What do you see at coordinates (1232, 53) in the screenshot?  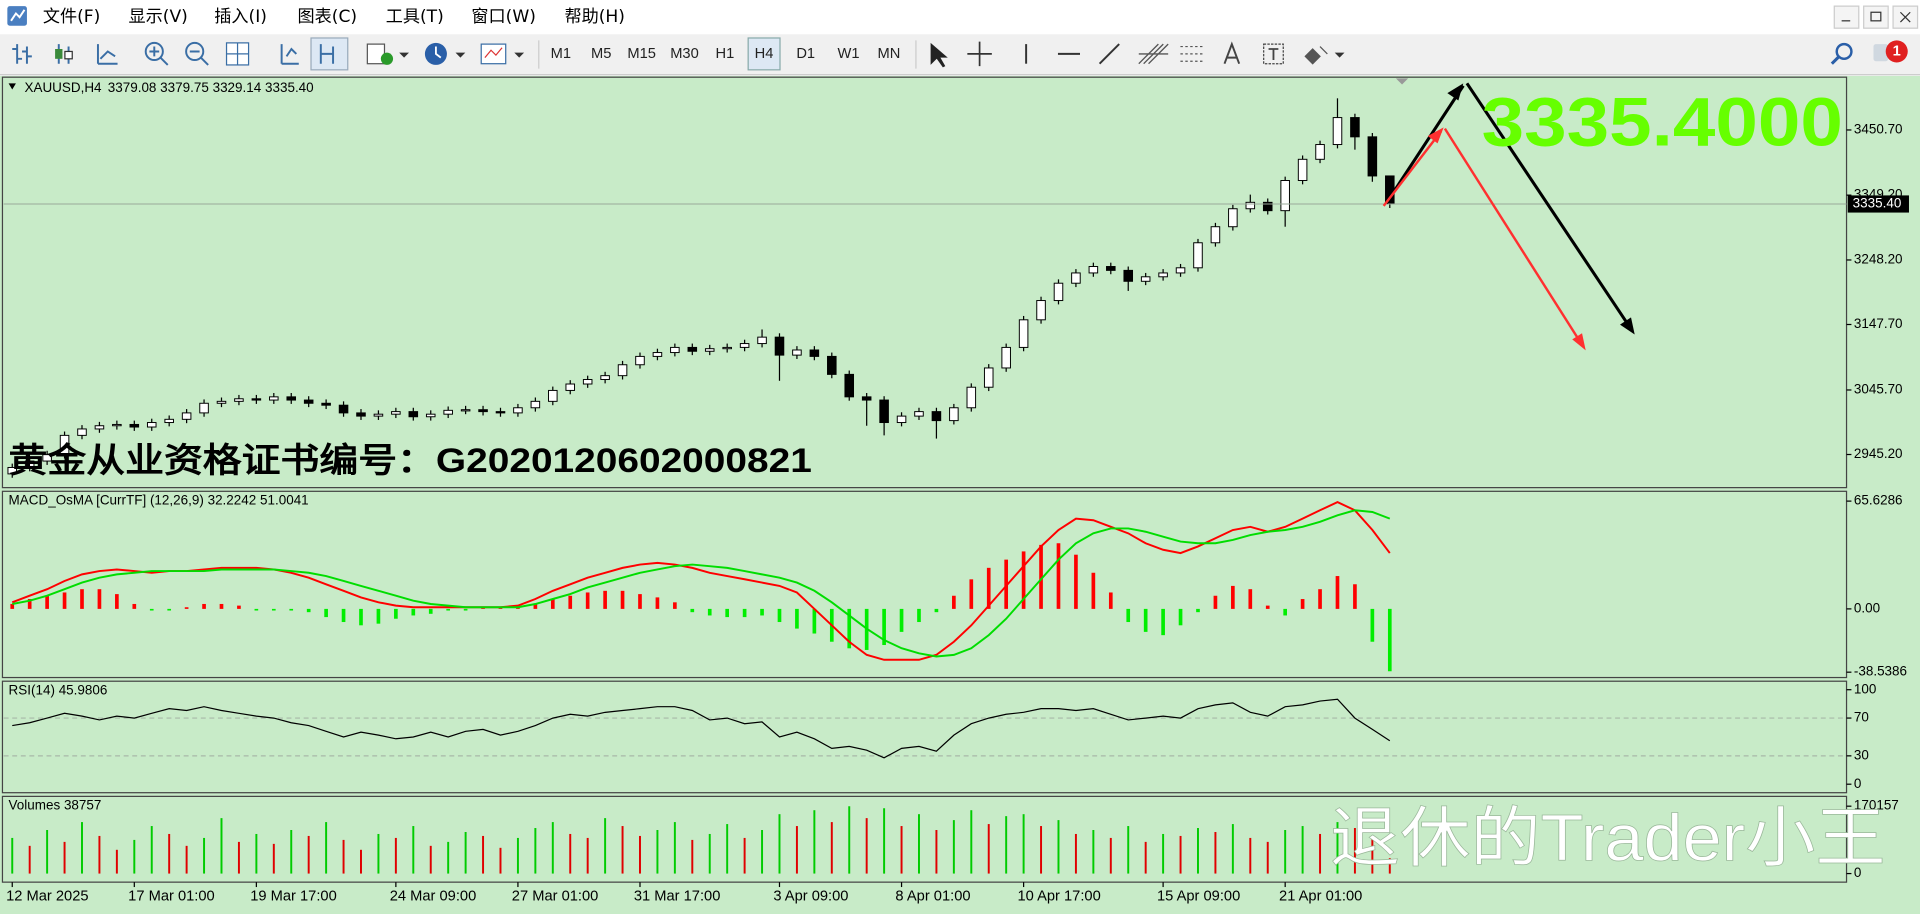 I see `text-button` at bounding box center [1232, 53].